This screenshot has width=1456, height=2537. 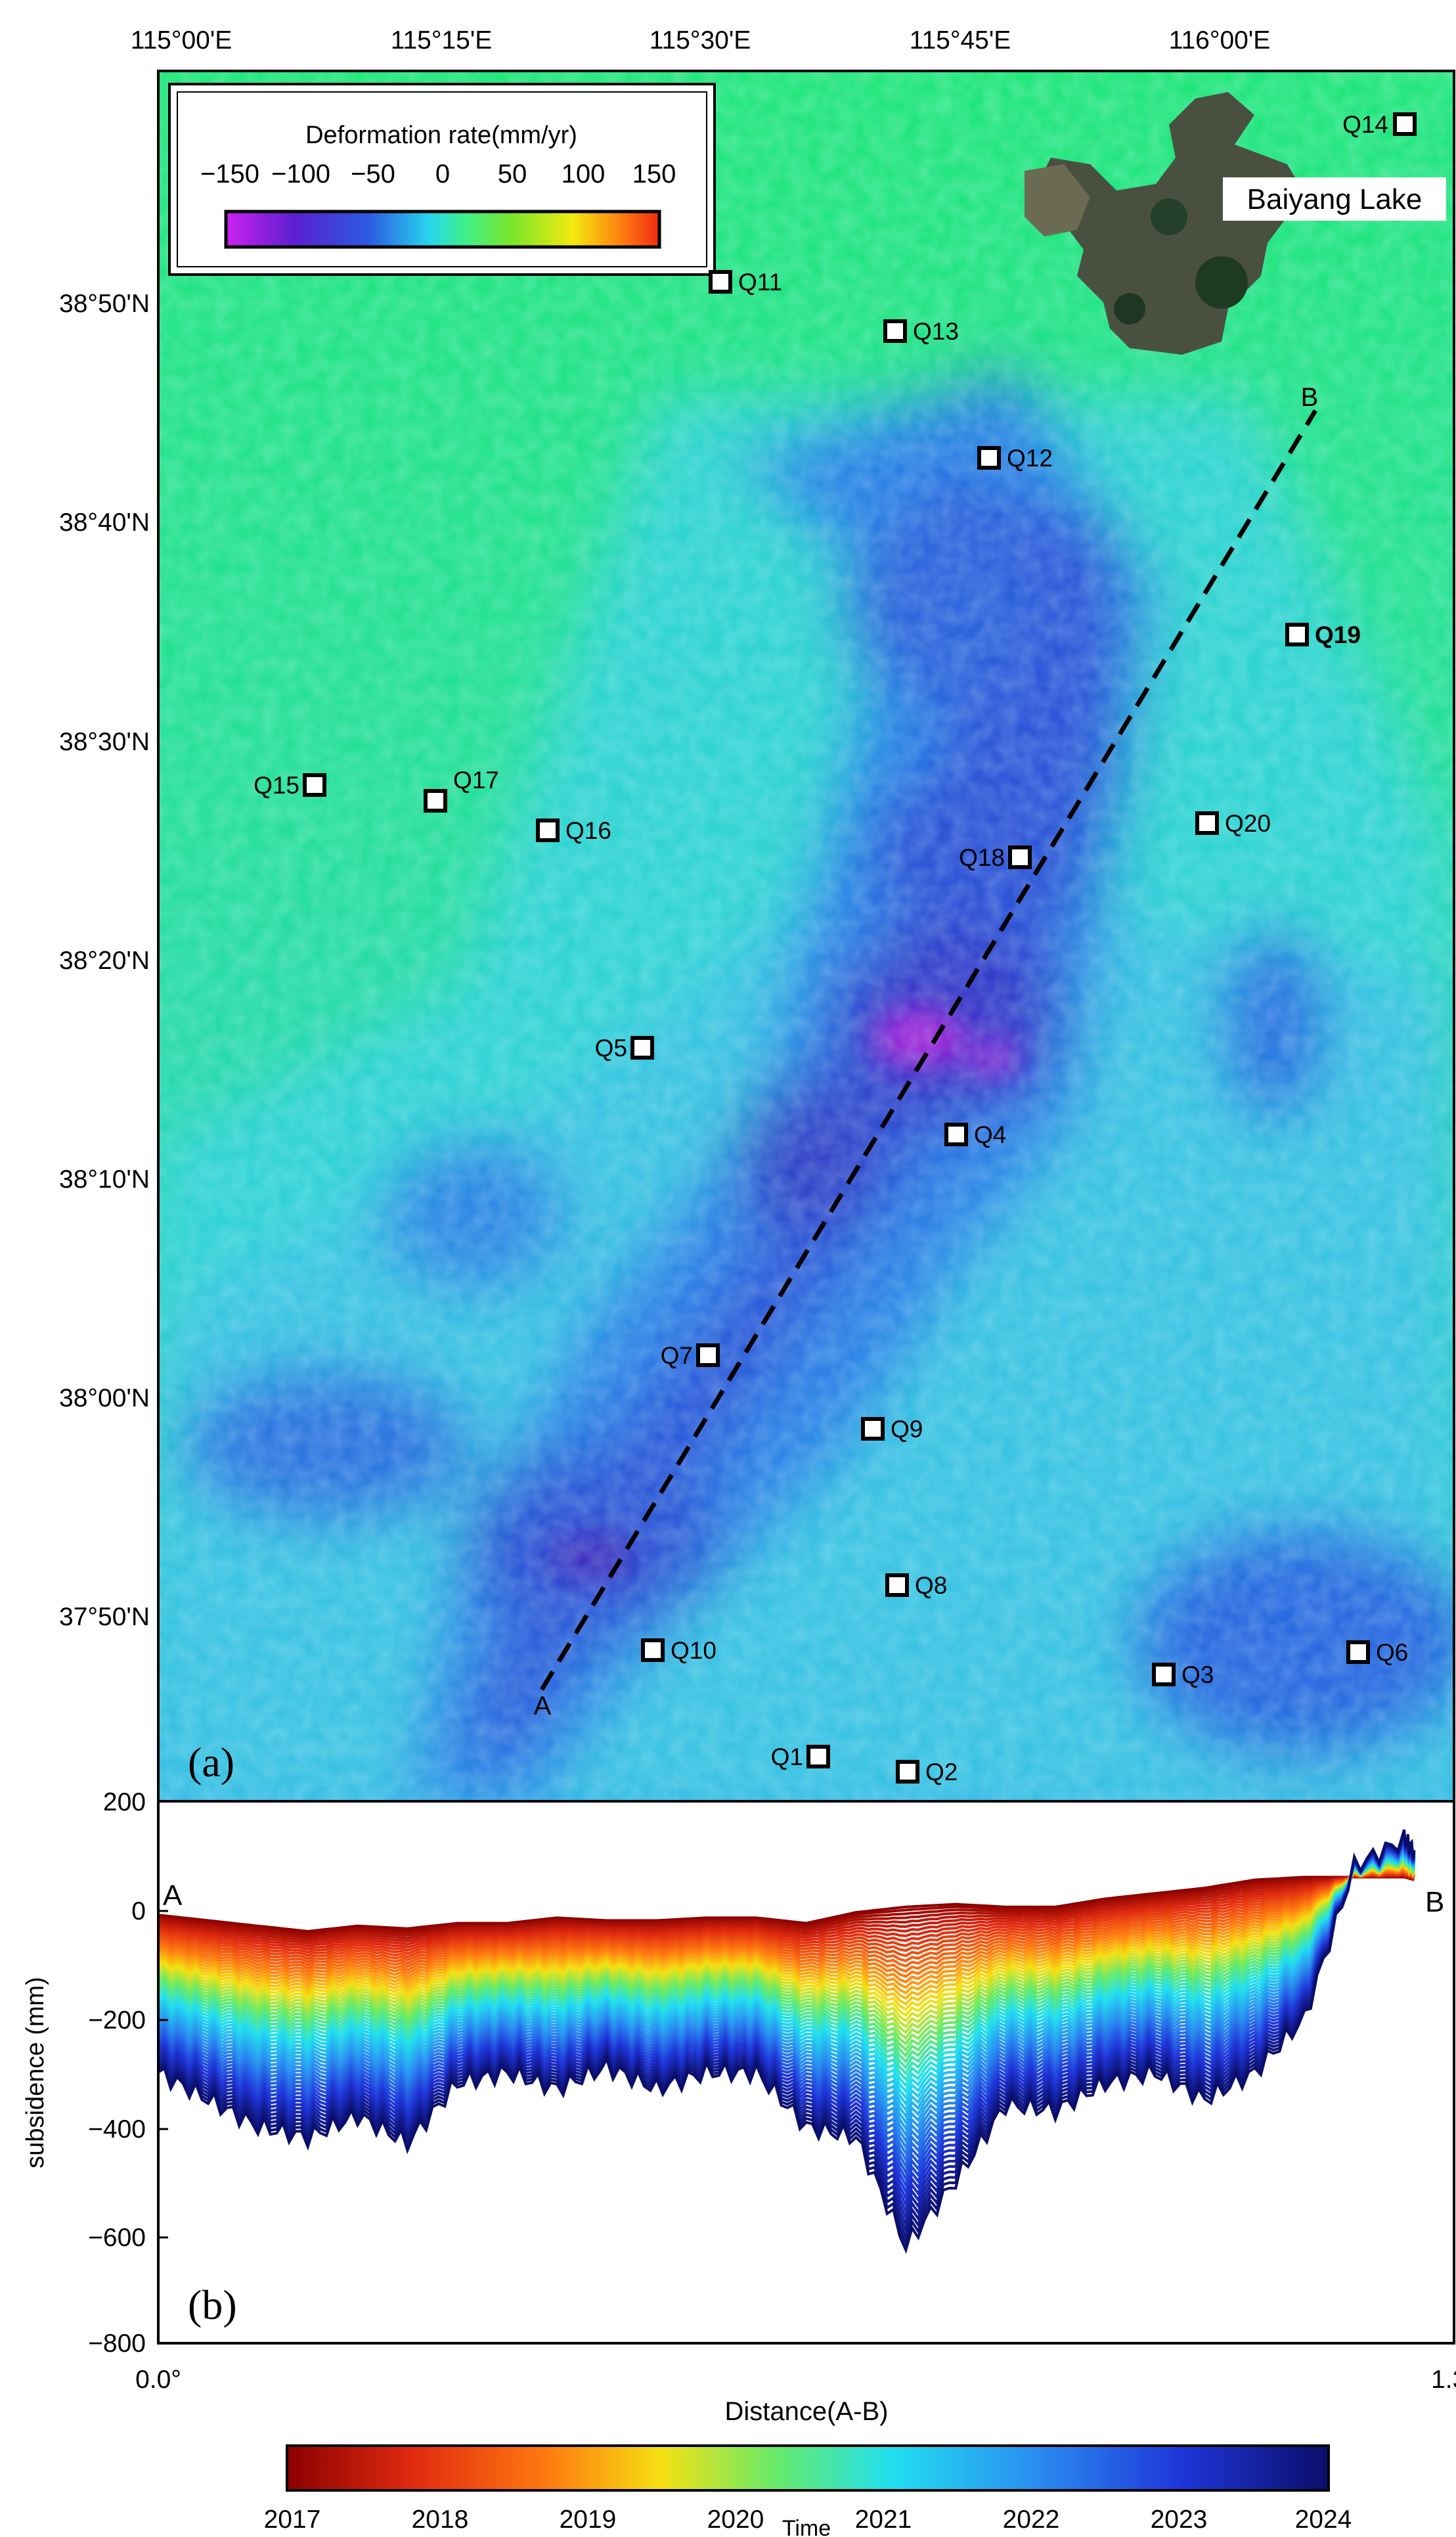 I want to click on x-axis: 0.0° 1.3° Distance(A-B), so click(x=795, y=2396).